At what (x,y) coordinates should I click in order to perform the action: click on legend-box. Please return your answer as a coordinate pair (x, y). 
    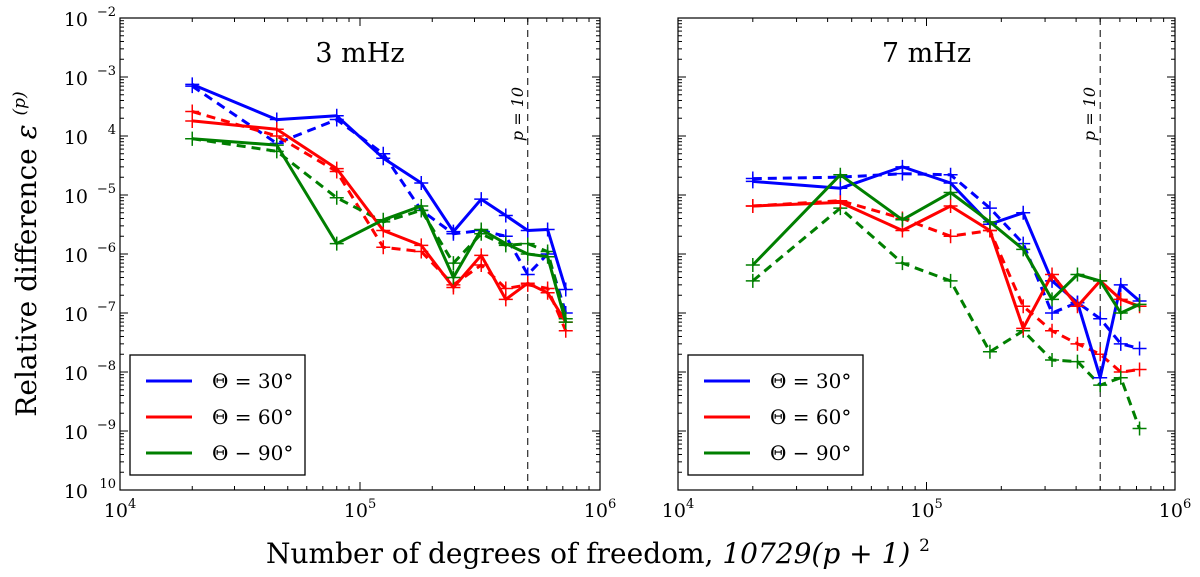
    Looking at the image, I should click on (775, 415).